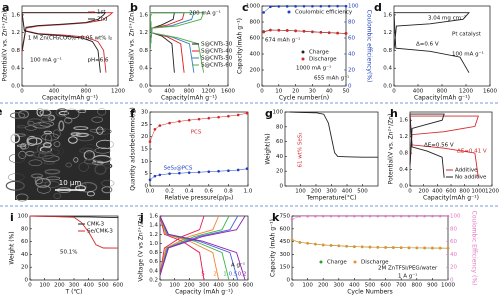  Describe the element at coordinates (401, 286) in the screenshot. I see `x-tick-label: 700` at that location.